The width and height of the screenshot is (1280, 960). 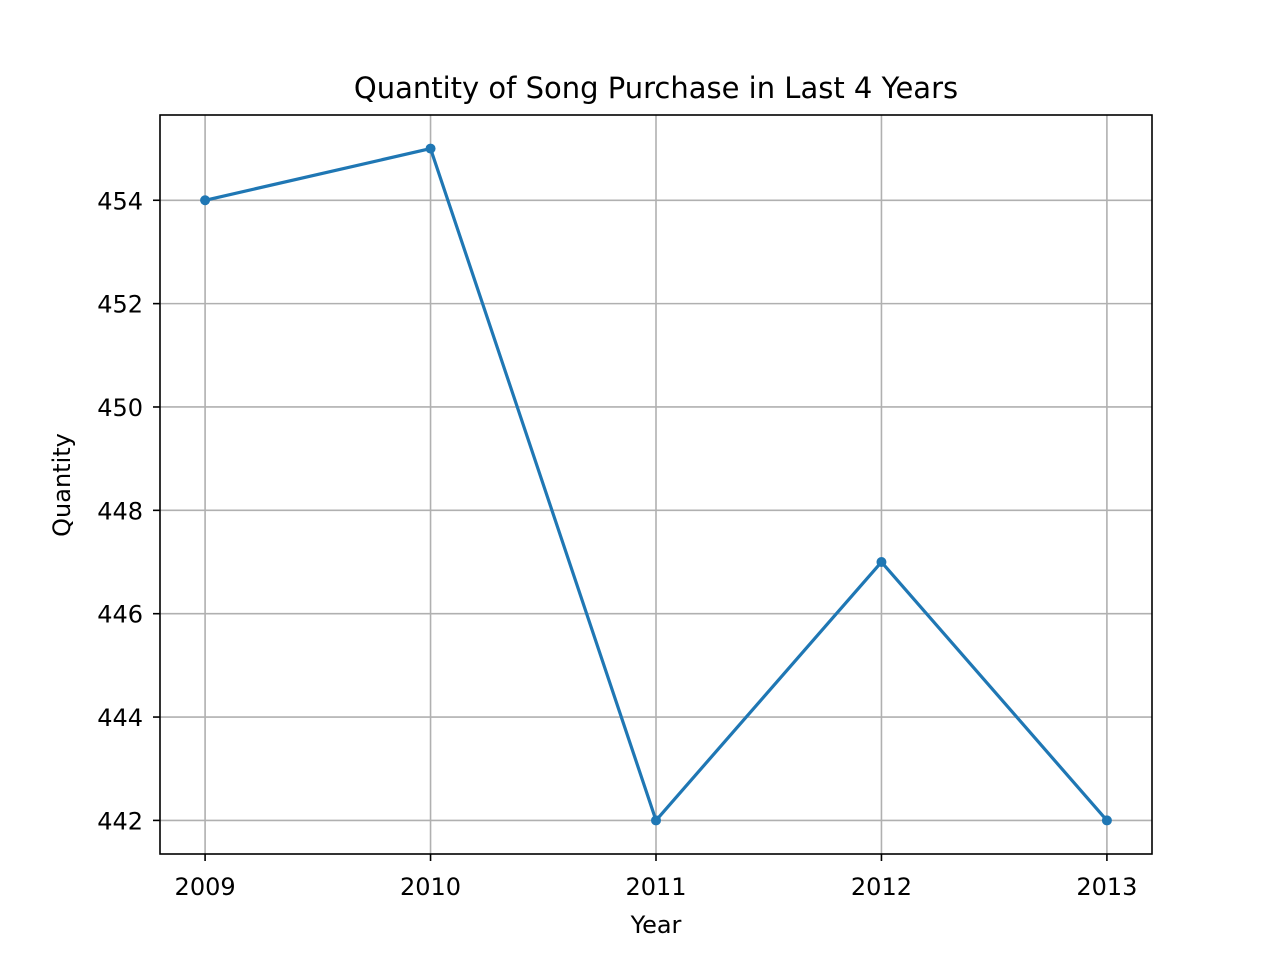 I want to click on x-tick-label: 2012, so click(x=881, y=887).